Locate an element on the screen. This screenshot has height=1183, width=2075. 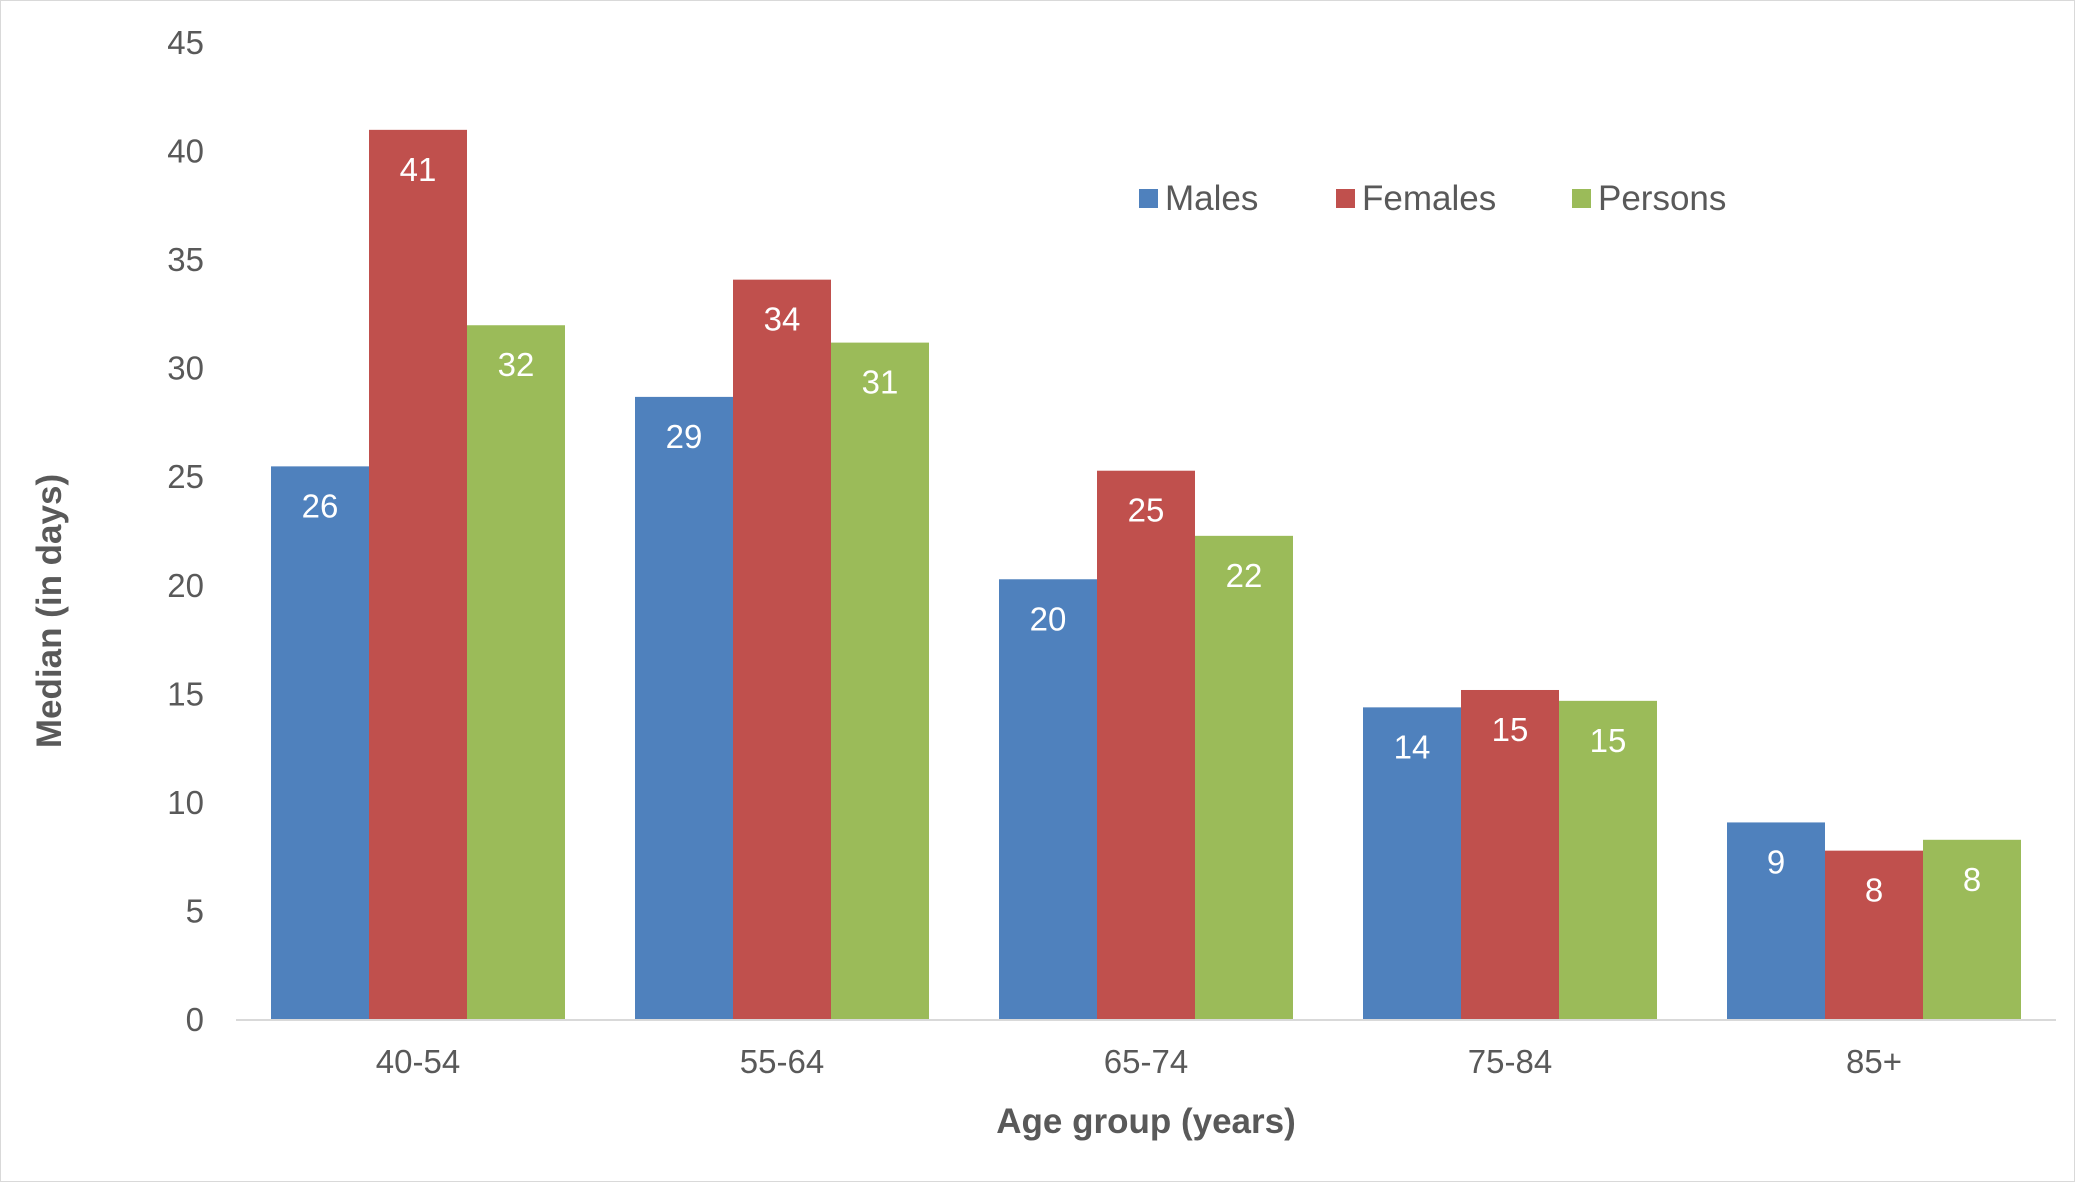
data-label: 14 is located at coordinates (1412, 746).